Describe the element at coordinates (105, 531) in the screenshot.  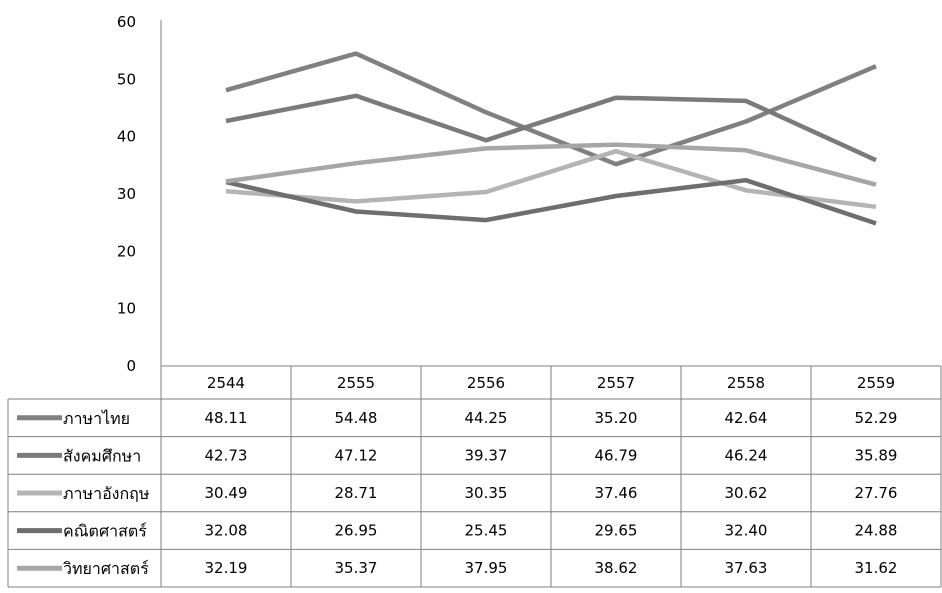
I see `series-name-label: คณิตศาสตร์` at that location.